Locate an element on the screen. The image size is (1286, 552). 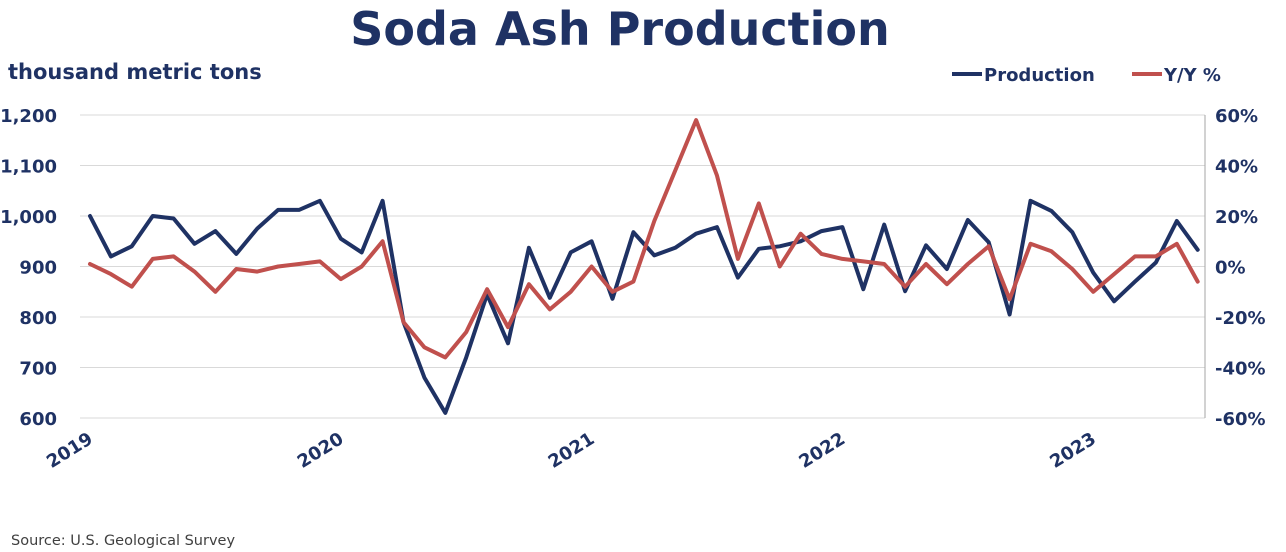
y-tick-label-left: 1,000 is located at coordinates (28, 217).